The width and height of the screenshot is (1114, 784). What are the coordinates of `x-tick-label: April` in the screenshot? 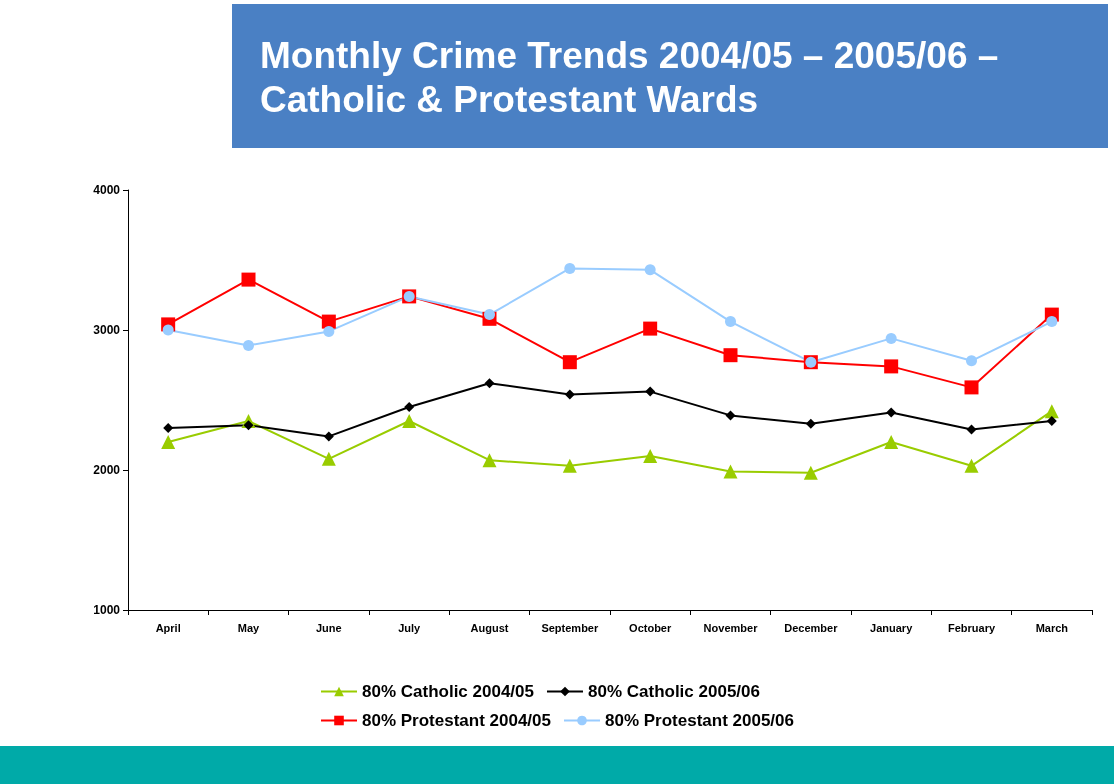 It's located at (168, 627).